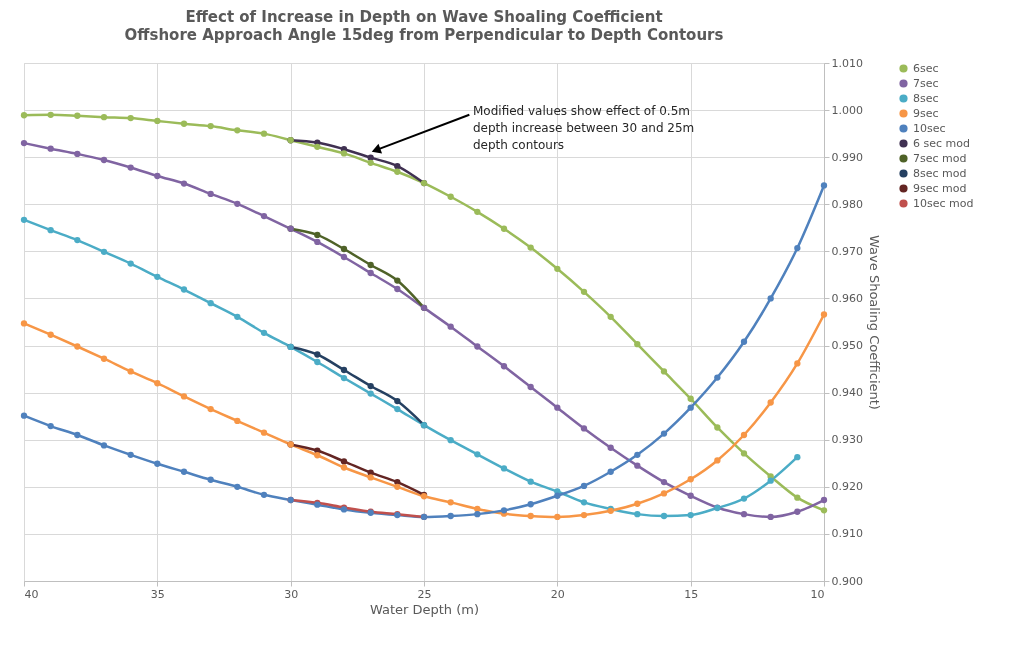 The width and height of the screenshot is (1011, 662). Describe the element at coordinates (940, 188) in the screenshot. I see `legend-label: 9sec mod` at that location.